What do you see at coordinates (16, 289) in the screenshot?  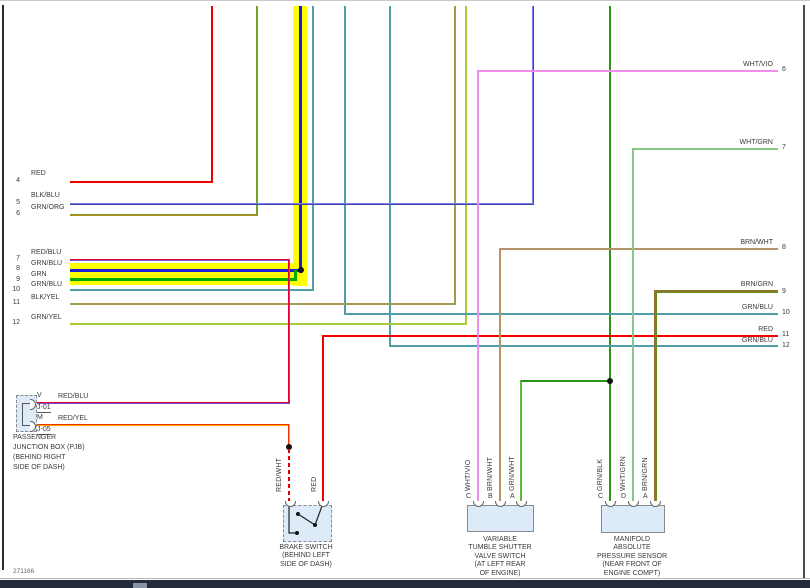 I see `left-pin-number: 10` at bounding box center [16, 289].